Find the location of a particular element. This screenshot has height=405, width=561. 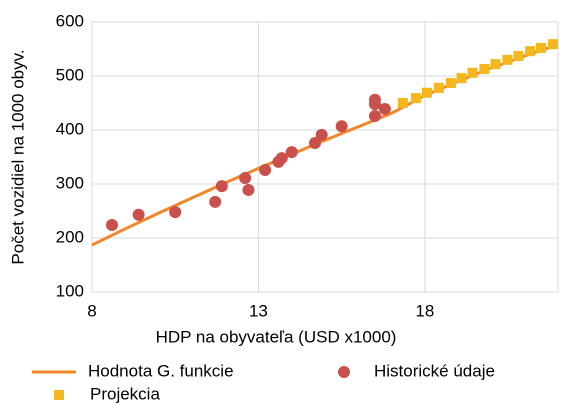

x-tick-label: 18 is located at coordinates (424, 310).